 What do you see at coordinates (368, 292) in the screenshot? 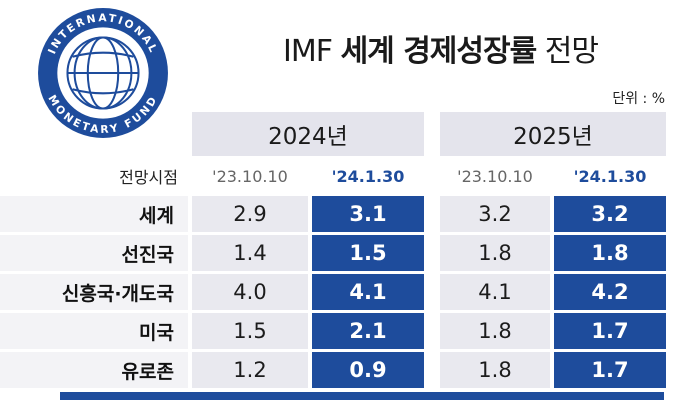
I see `value-cell-highlight: 4.1` at bounding box center [368, 292].